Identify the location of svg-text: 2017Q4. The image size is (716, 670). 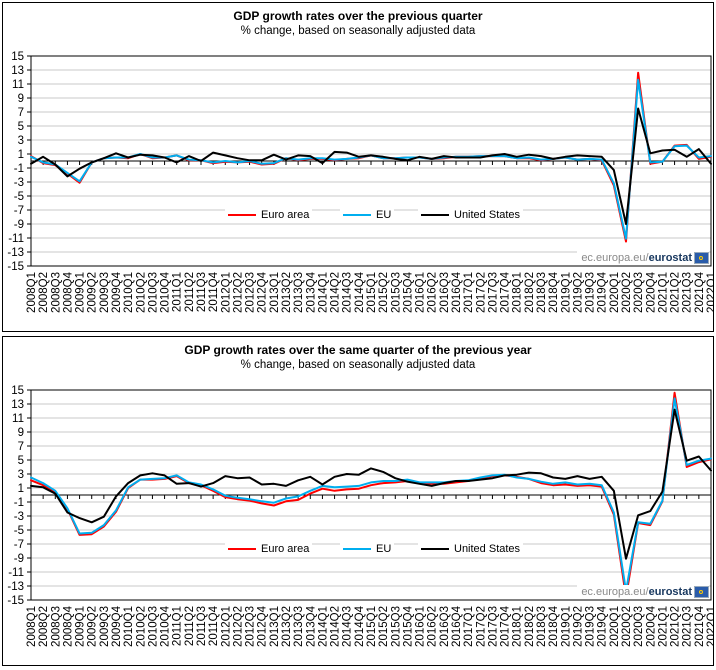
(506, 292).